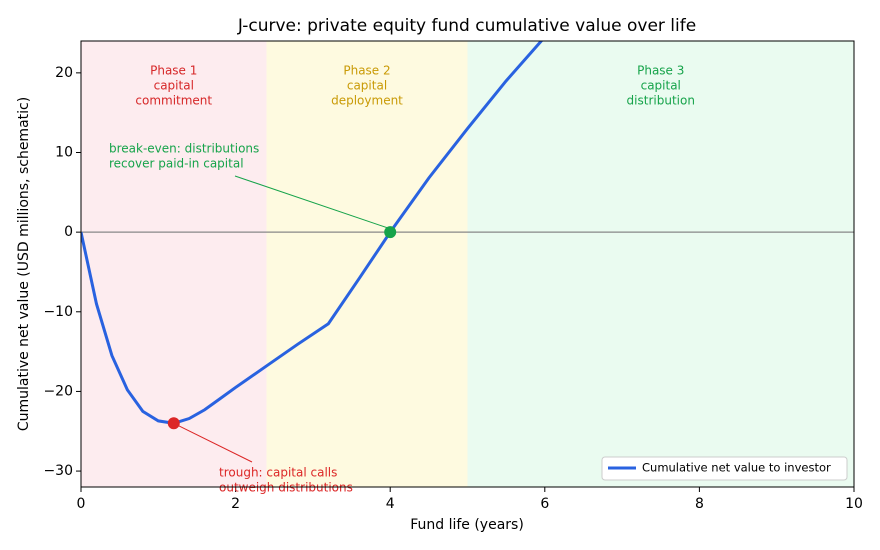 This screenshot has height=550, width=880. I want to click on phase-label: Phase 1, so click(173, 71).